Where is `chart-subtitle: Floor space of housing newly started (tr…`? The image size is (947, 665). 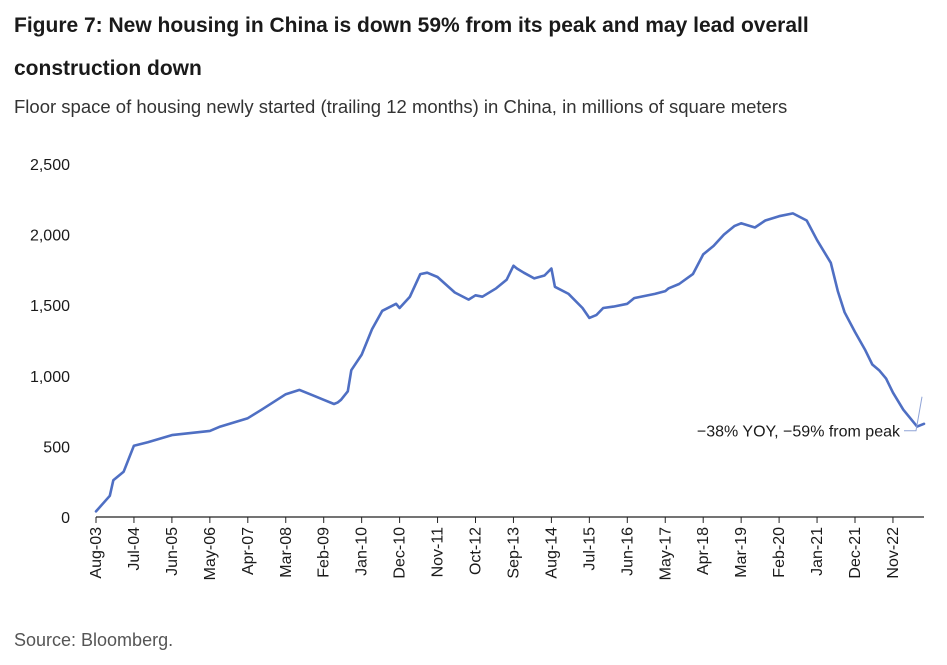 chart-subtitle: Floor space of housing newly started (tr… is located at coordinates (401, 106).